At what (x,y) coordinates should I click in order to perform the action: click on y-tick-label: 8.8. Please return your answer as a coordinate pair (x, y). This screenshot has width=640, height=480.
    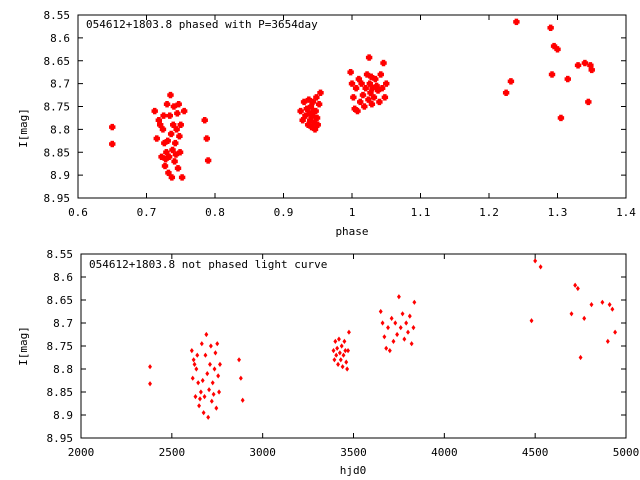
    Looking at the image, I should click on (63, 369).